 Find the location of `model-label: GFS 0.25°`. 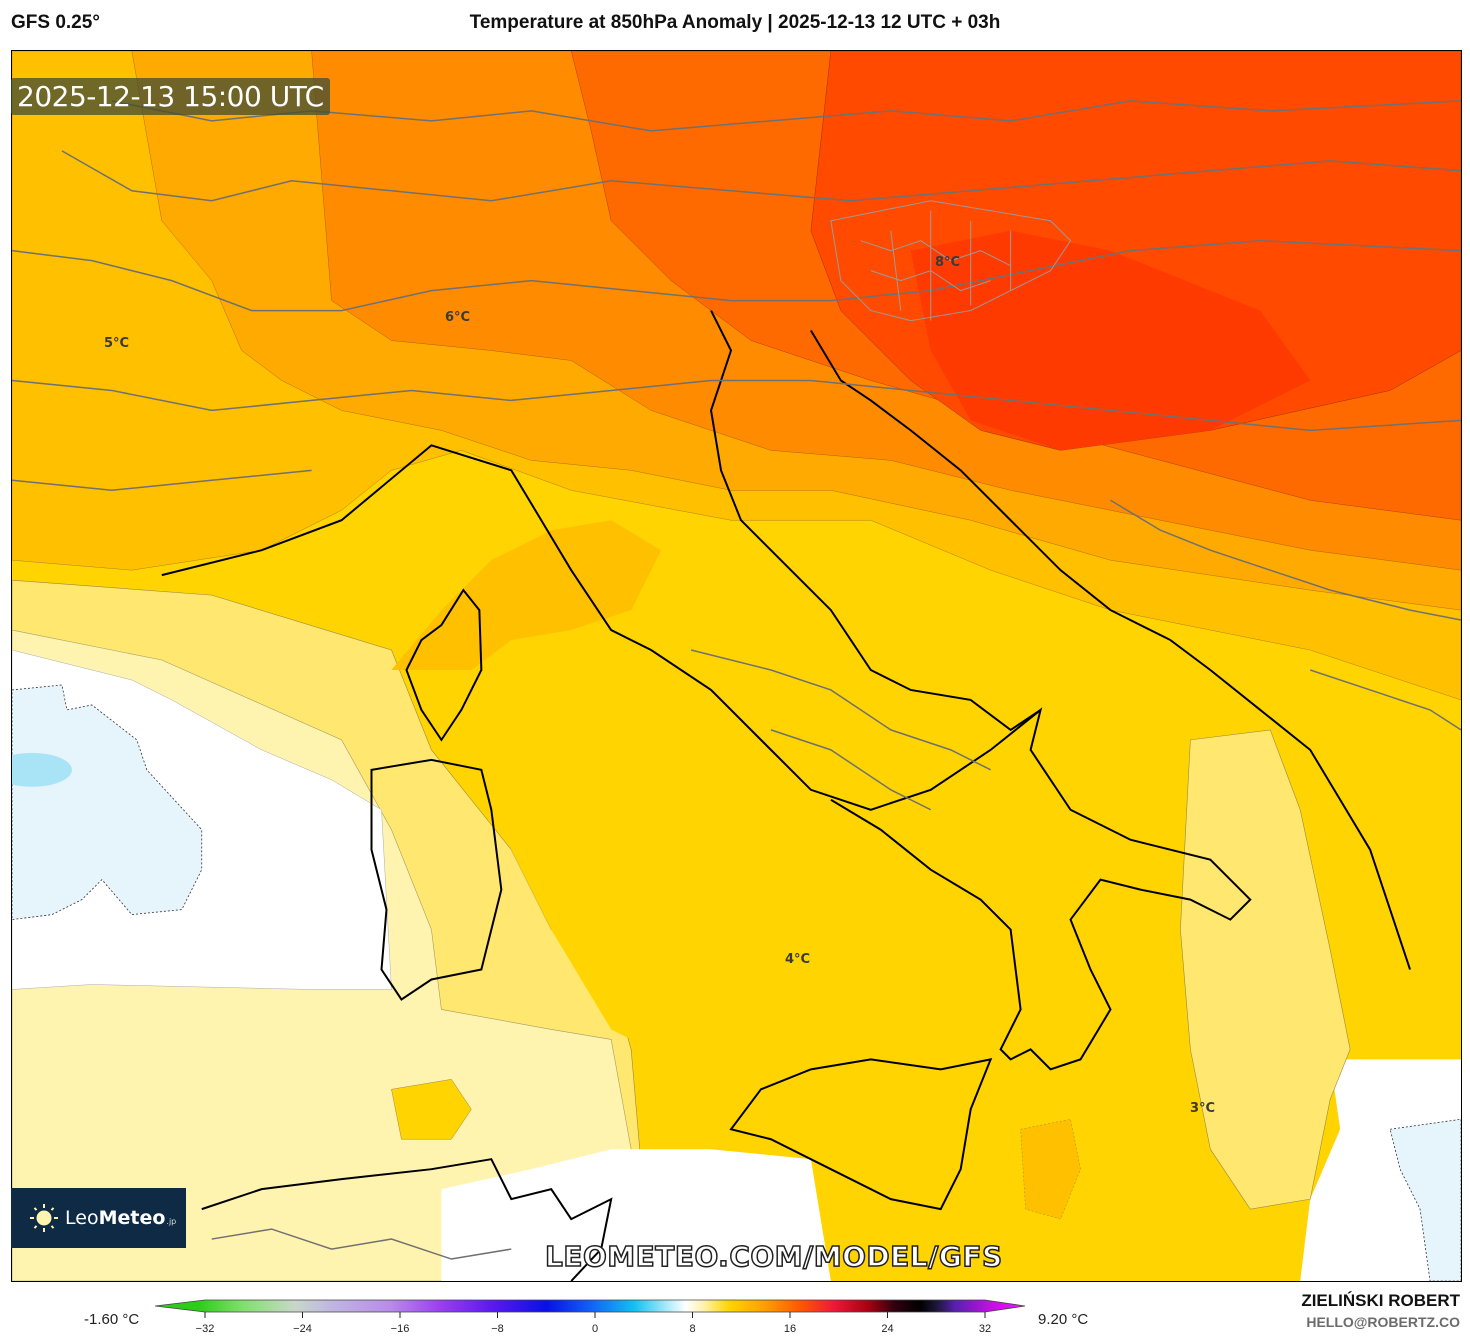

model-label: GFS 0.25° is located at coordinates (55, 22).